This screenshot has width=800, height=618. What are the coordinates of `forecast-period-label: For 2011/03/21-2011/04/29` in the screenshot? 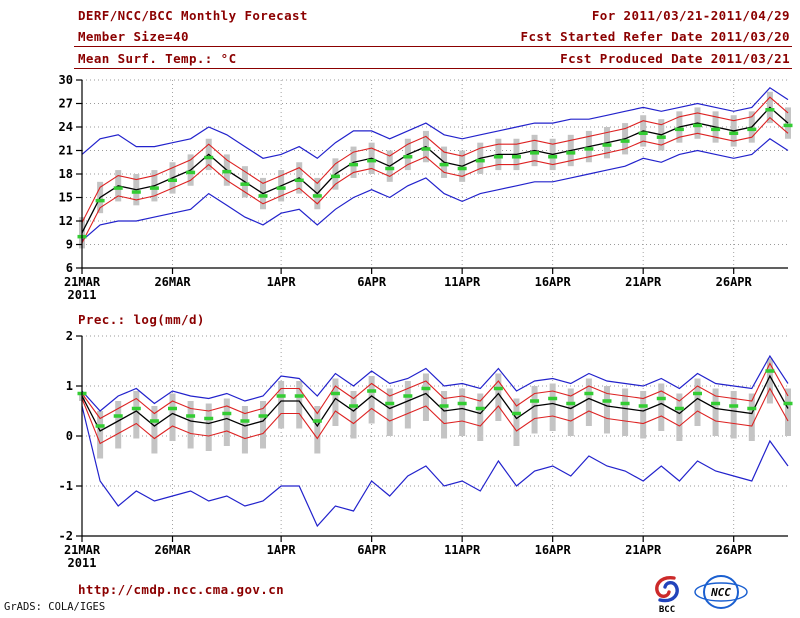 It's located at (690, 15).